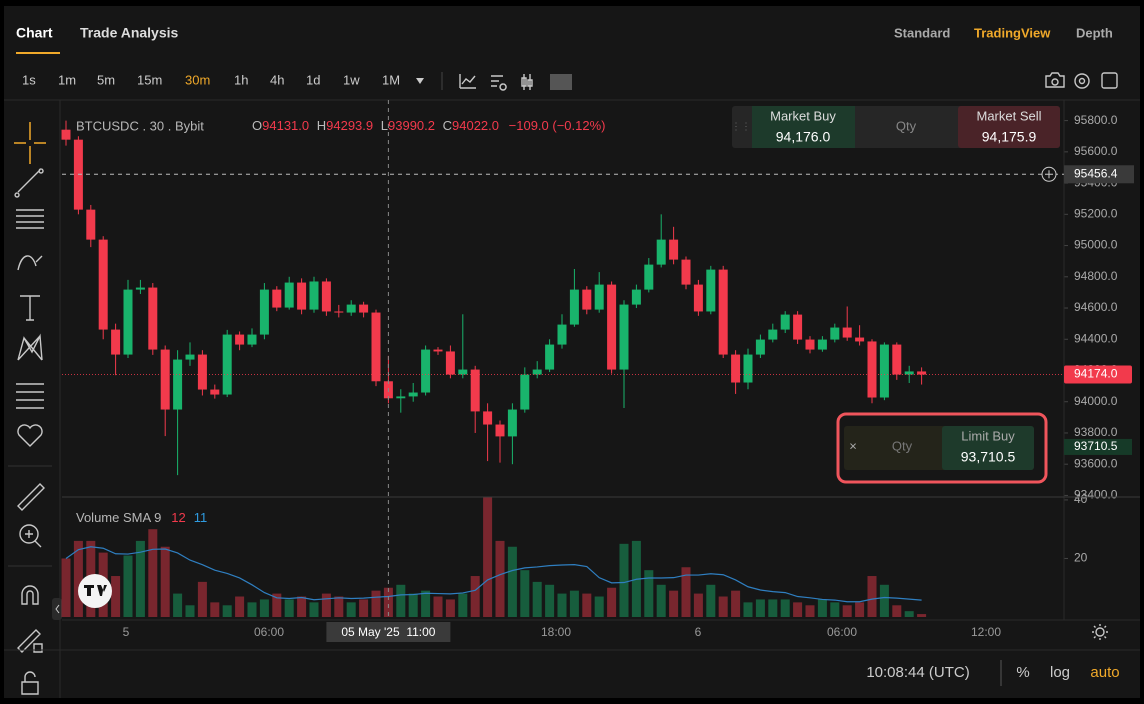 The height and width of the screenshot is (704, 1144). What do you see at coordinates (741, 127) in the screenshot?
I see `drag-handle: ⋮⋮` at bounding box center [741, 127].